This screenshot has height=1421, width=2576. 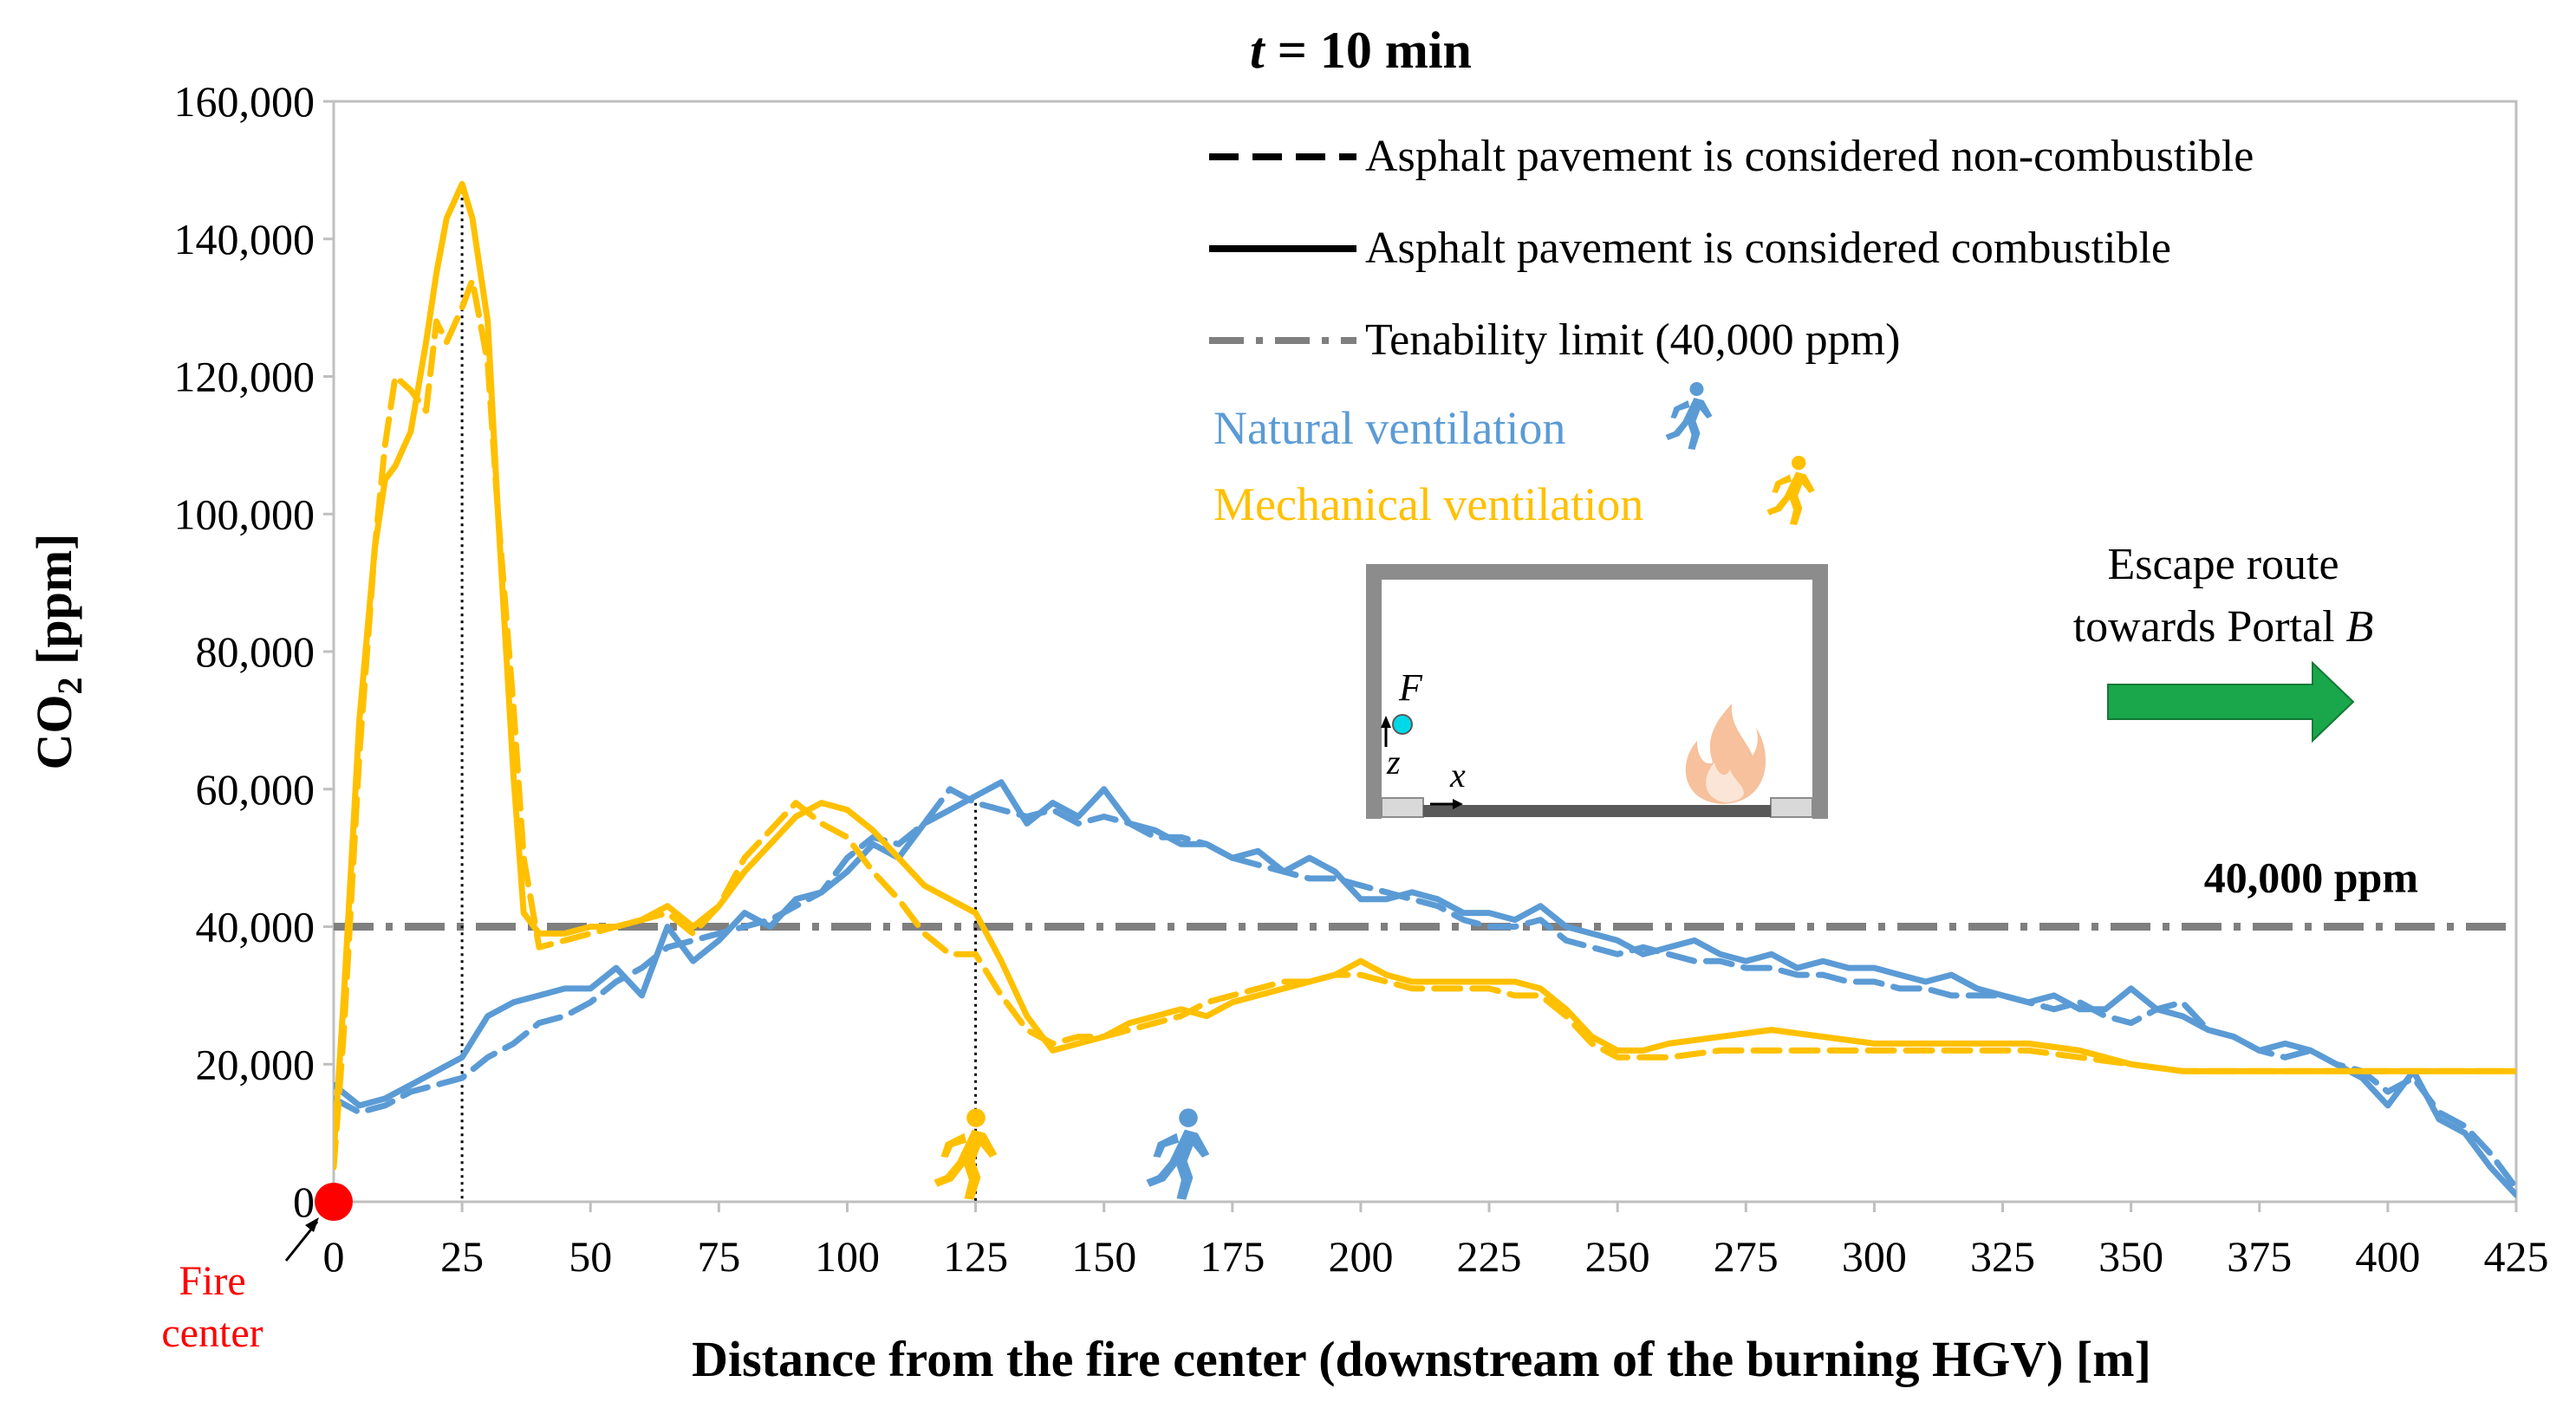 I want to click on x-tick-label: 350, so click(x=2130, y=1256).